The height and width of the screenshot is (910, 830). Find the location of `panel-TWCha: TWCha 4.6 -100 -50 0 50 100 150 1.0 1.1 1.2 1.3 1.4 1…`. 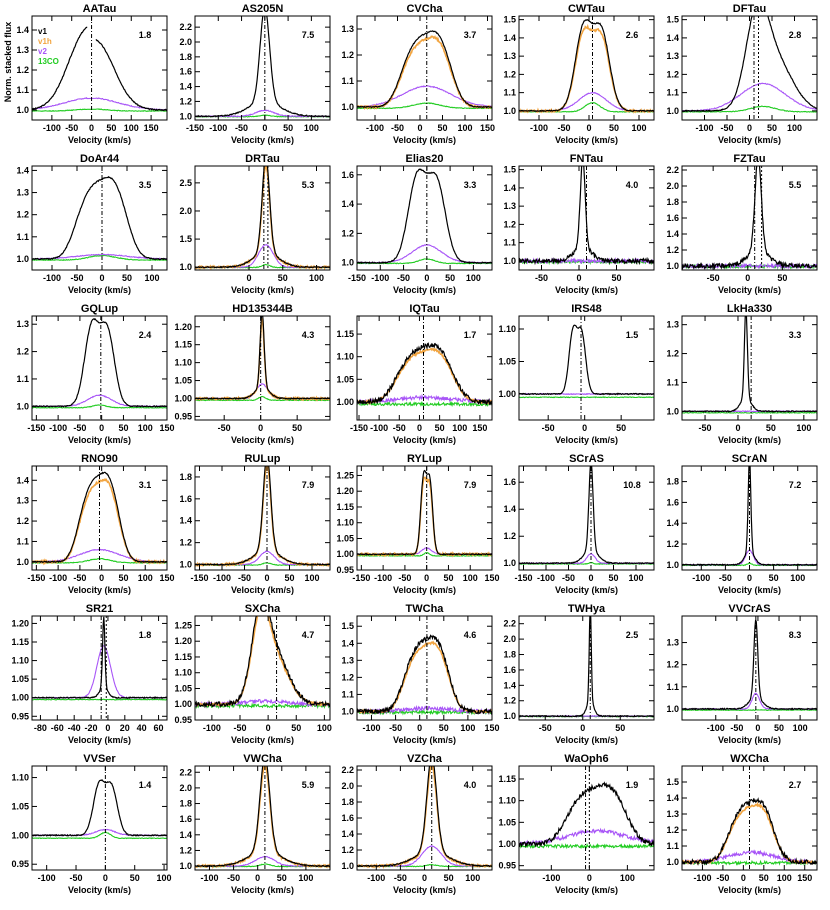

panel-TWCha: TWCha 4.6 -100 -50 0 50 100 150 1.0 1.1 1.2 1.3 1.4 1… is located at coordinates (420, 674).